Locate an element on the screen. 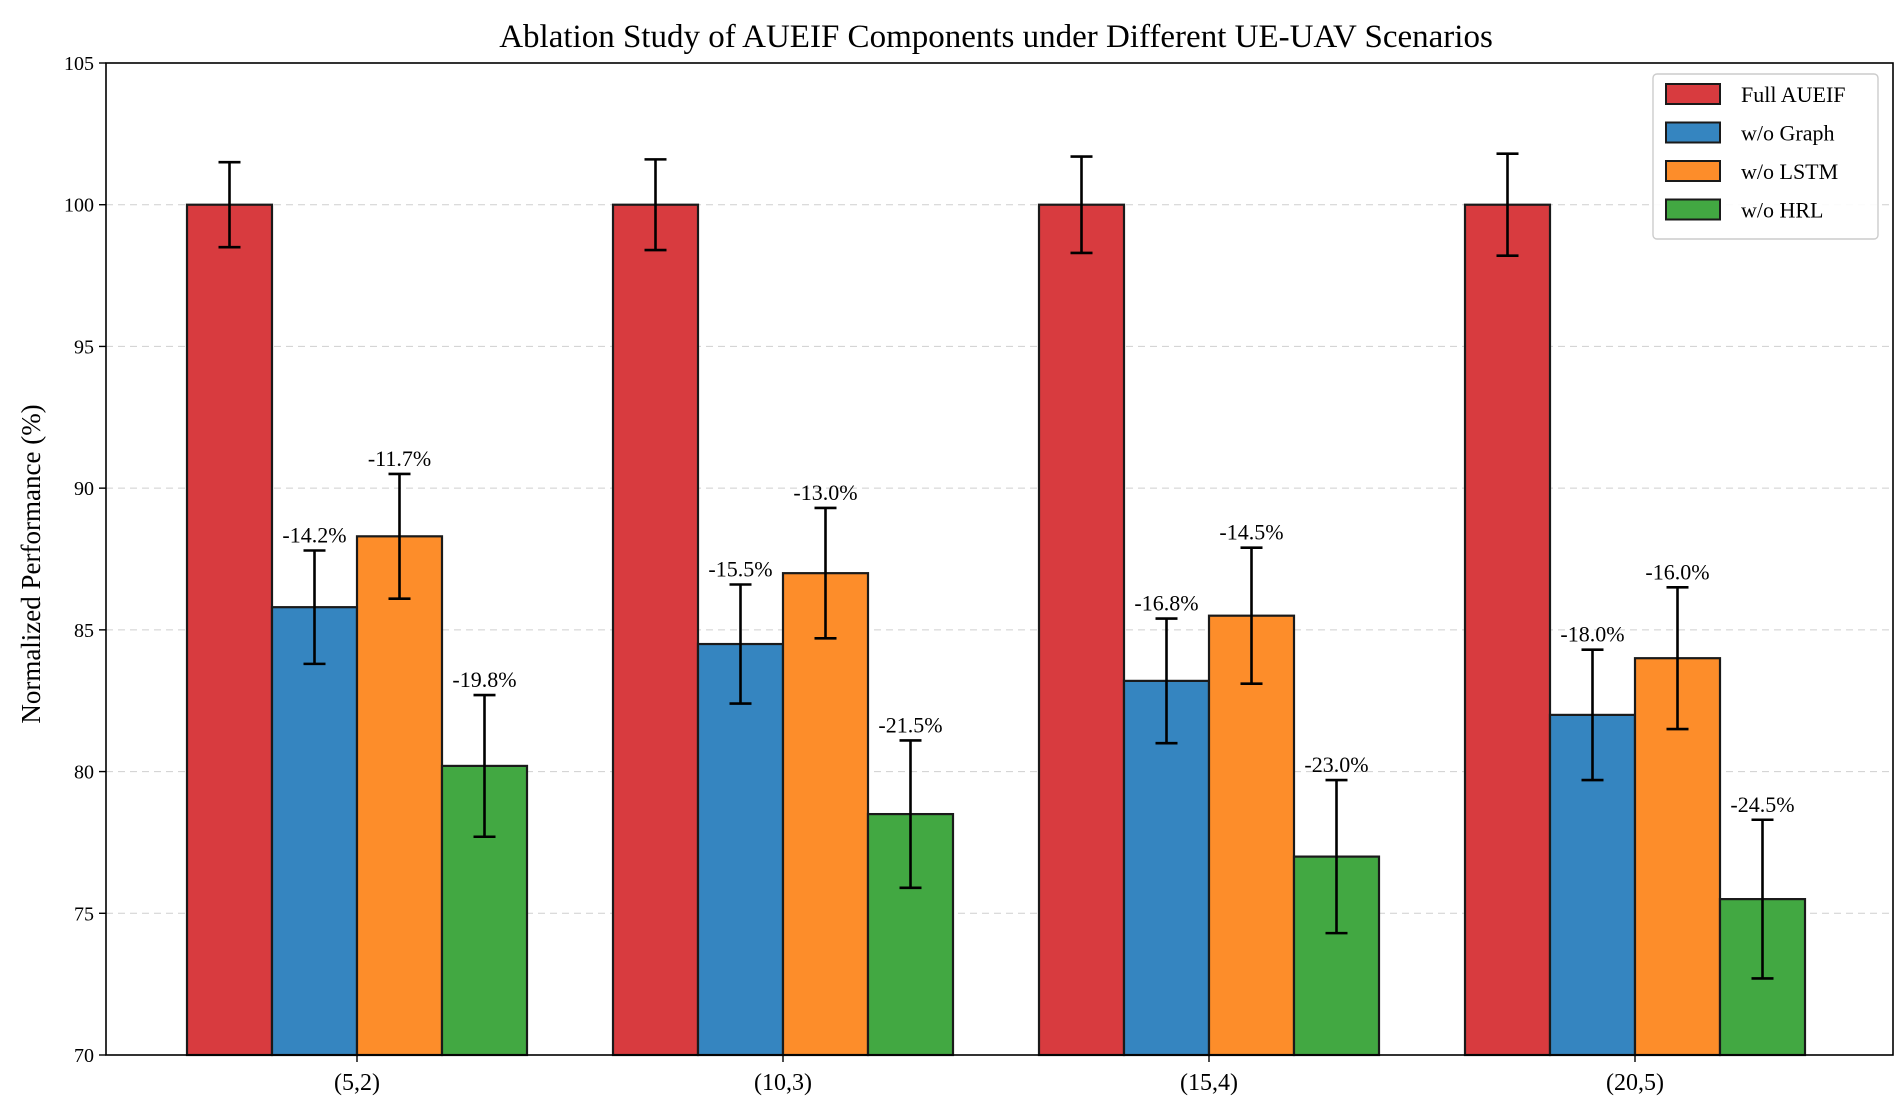 The width and height of the screenshot is (1902, 1102). y-tick-label-105: 105 is located at coordinates (79, 64).